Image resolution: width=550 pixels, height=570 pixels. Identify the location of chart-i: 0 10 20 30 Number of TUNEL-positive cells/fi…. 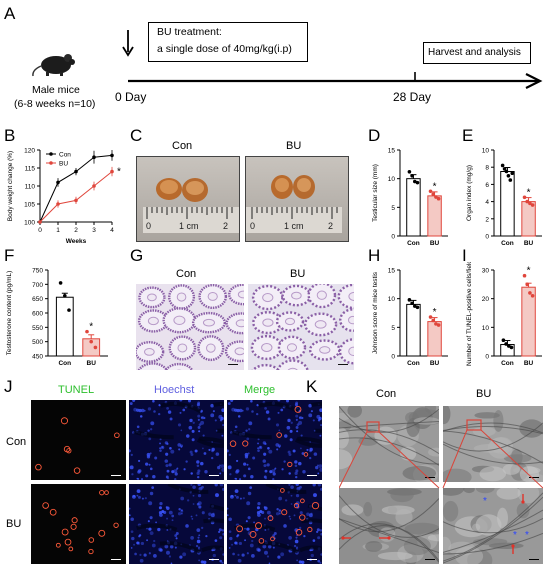
(504, 314).